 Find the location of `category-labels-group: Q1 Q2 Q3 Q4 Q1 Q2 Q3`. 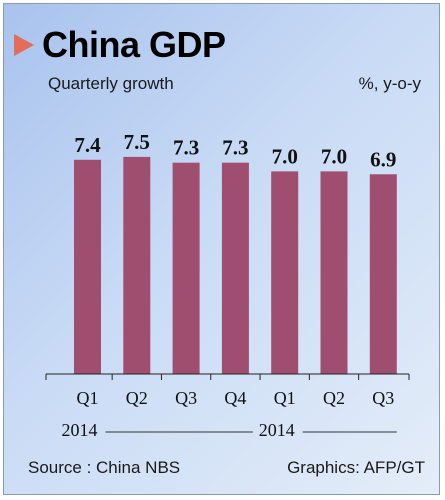

category-labels-group: Q1 Q2 Q3 Q4 Q1 Q2 Q3 is located at coordinates (236, 398).